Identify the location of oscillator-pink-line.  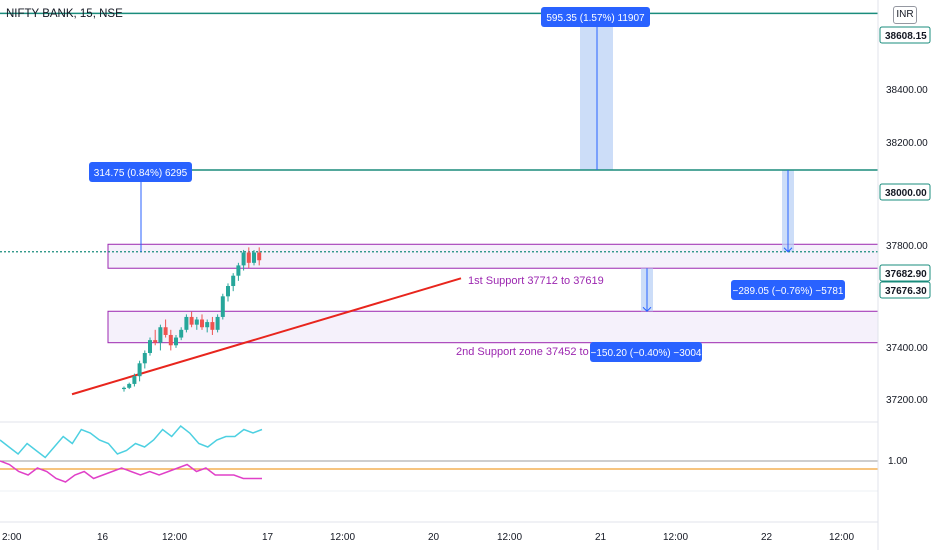
(131, 471).